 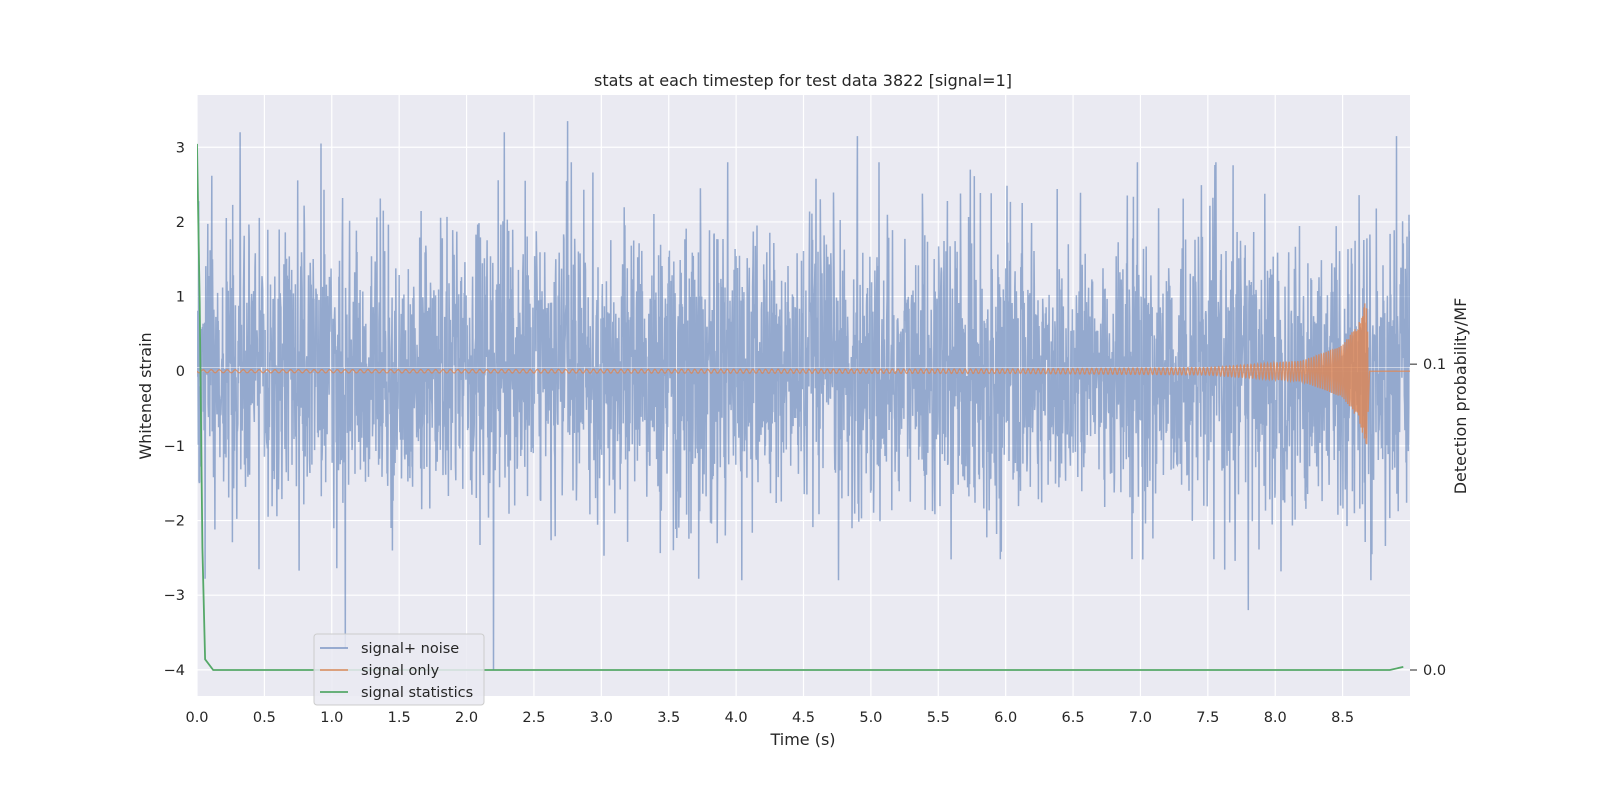 What do you see at coordinates (174, 409) in the screenshot?
I see `y-axis-ticks: 3 2 1 0 −1 −2 −3 −4` at bounding box center [174, 409].